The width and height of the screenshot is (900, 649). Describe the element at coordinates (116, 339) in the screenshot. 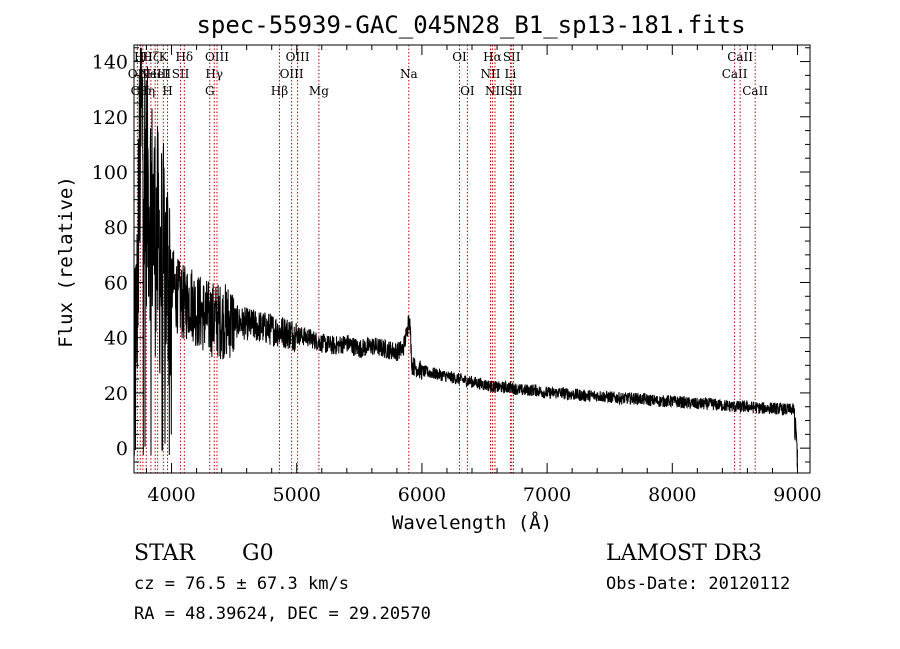

I see `y-tick-label: 40` at that location.